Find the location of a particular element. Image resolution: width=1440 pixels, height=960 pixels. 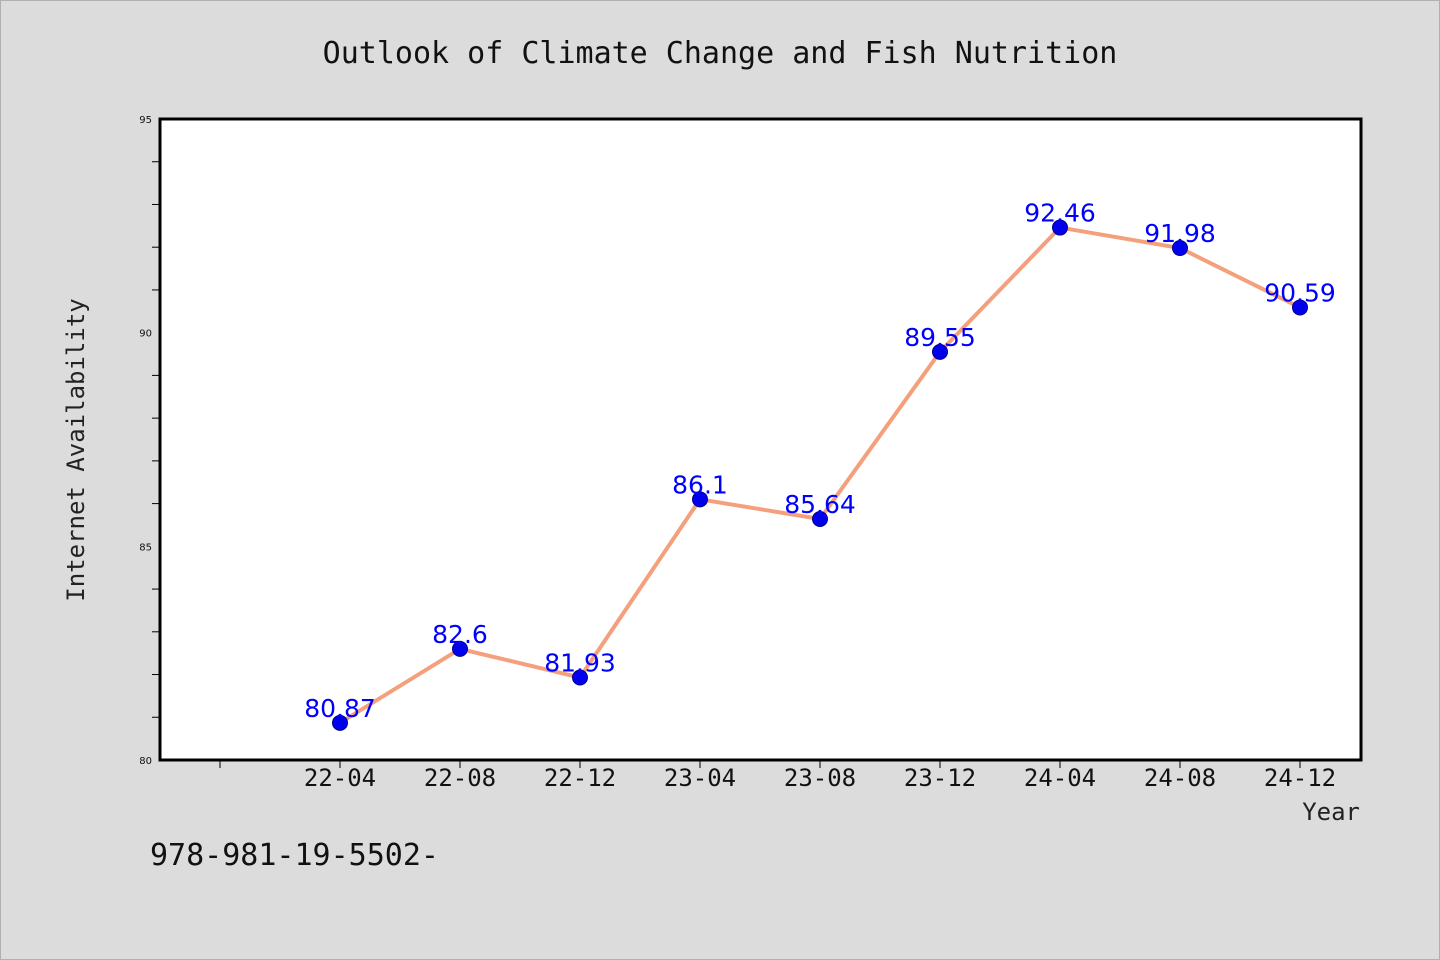

y-tick-label: 85 is located at coordinates (145, 547).